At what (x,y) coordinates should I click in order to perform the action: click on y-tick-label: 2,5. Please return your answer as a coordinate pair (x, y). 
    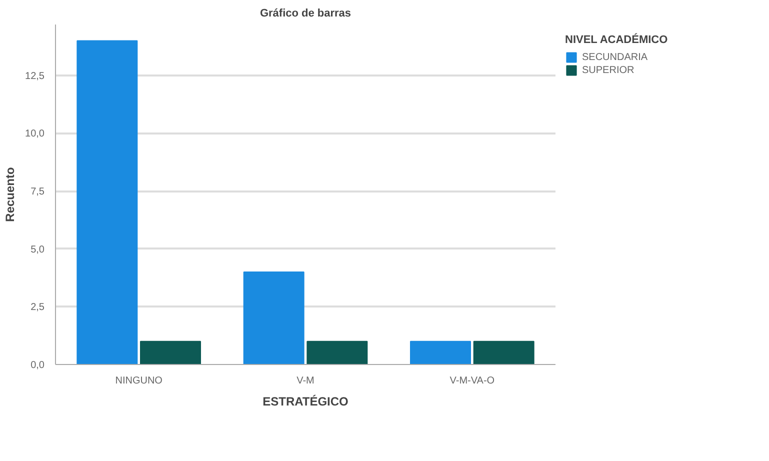
    Looking at the image, I should click on (37, 308).